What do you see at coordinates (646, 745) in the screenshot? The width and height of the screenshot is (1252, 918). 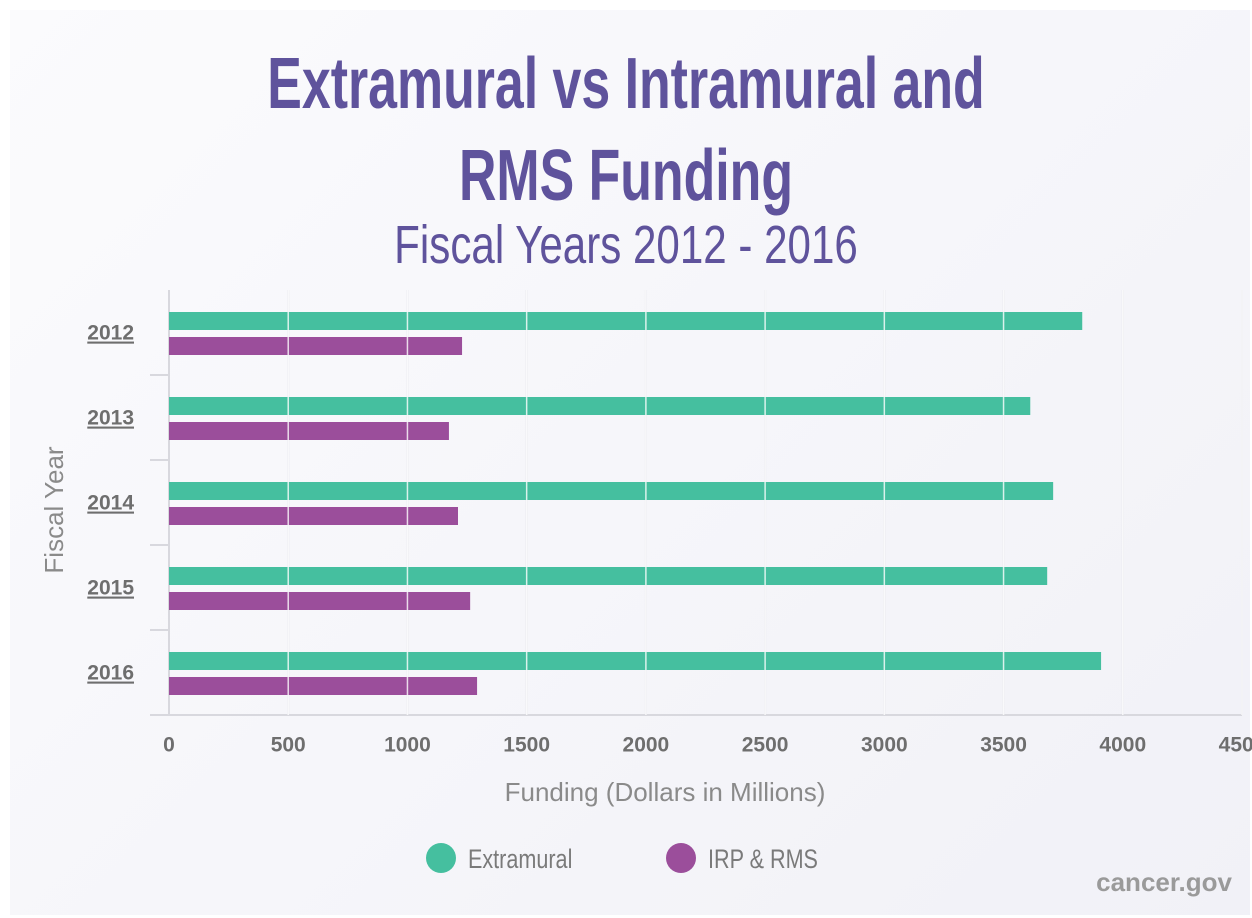 I see `x-tick-label: 2000` at bounding box center [646, 745].